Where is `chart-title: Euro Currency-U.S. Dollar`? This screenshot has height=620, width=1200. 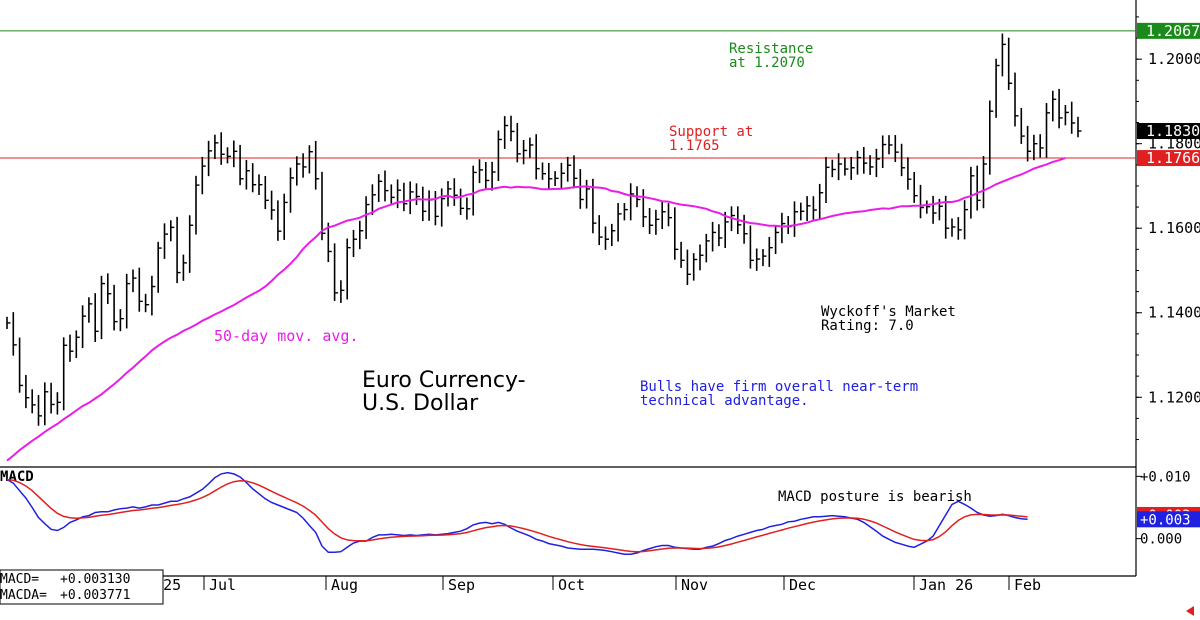 chart-title: Euro Currency-U.S. Dollar is located at coordinates (444, 392).